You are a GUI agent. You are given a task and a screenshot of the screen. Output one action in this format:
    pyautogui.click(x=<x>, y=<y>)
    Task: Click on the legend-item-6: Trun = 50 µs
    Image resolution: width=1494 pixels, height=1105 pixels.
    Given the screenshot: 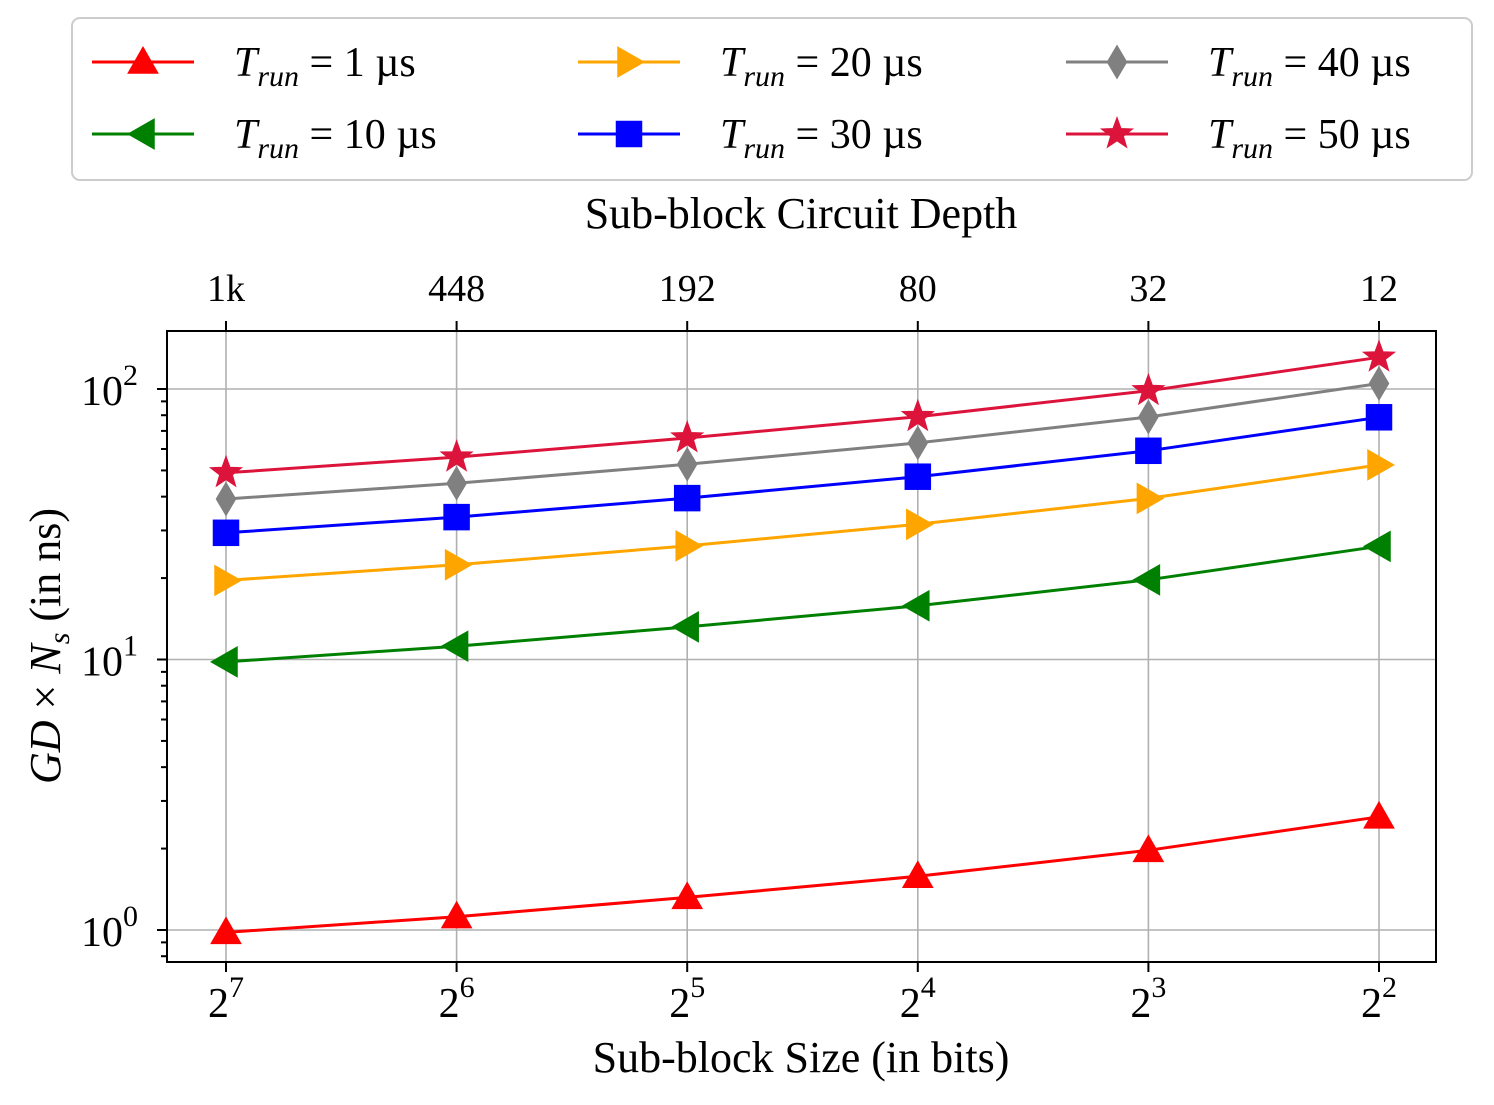 What is the action you would take?
    pyautogui.click(x=1238, y=138)
    